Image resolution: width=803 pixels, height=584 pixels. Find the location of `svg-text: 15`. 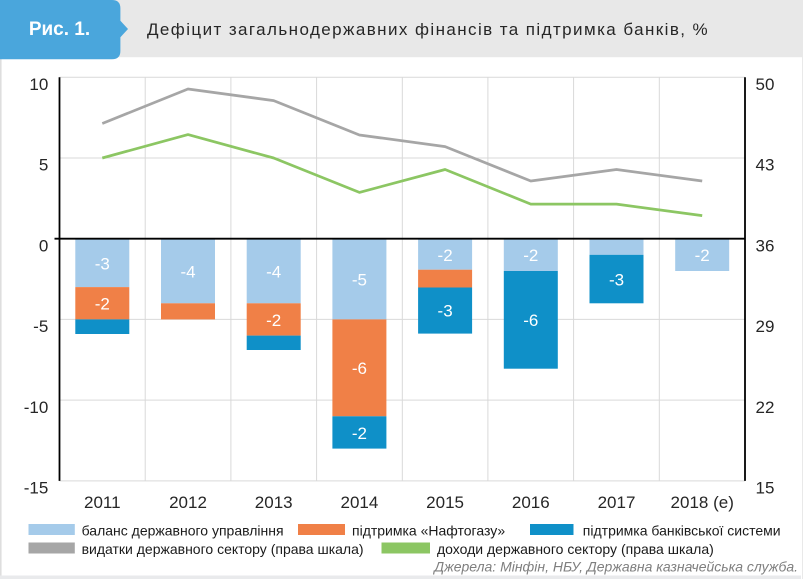

svg-text: 15 is located at coordinates (765, 488).